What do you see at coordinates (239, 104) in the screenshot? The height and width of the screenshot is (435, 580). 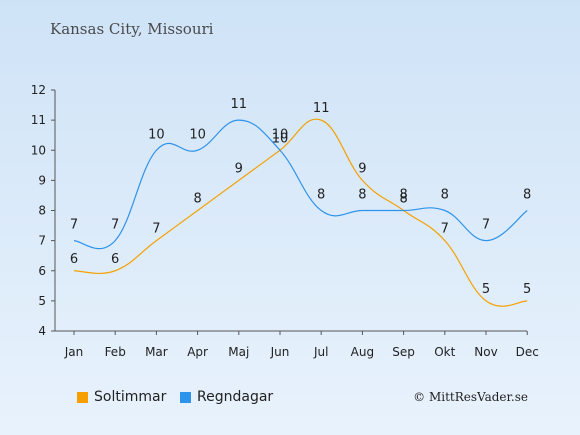 I see `data-label-regndagar: 11` at bounding box center [239, 104].